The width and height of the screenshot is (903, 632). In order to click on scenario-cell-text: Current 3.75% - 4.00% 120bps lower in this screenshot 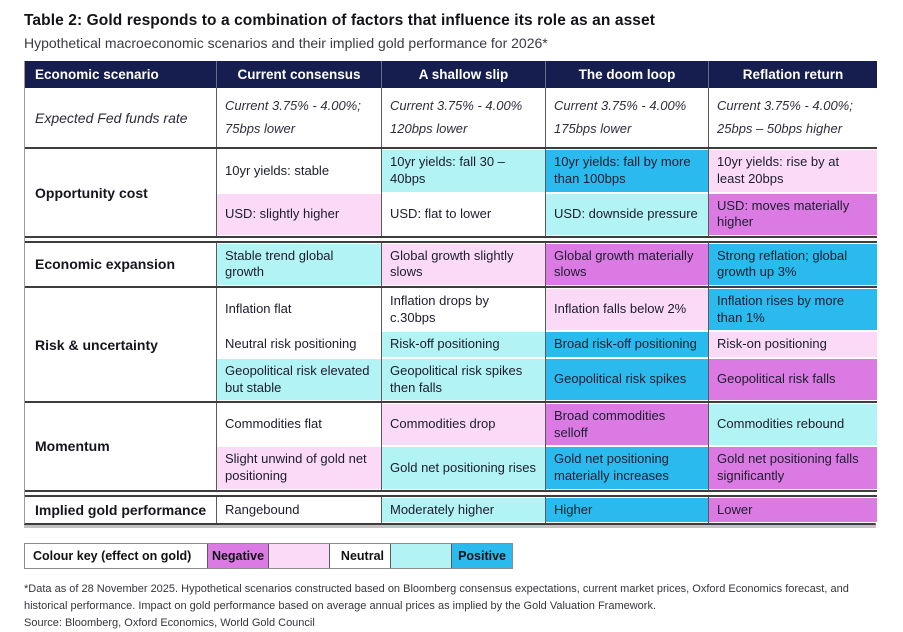, I will do `click(463, 118)`.